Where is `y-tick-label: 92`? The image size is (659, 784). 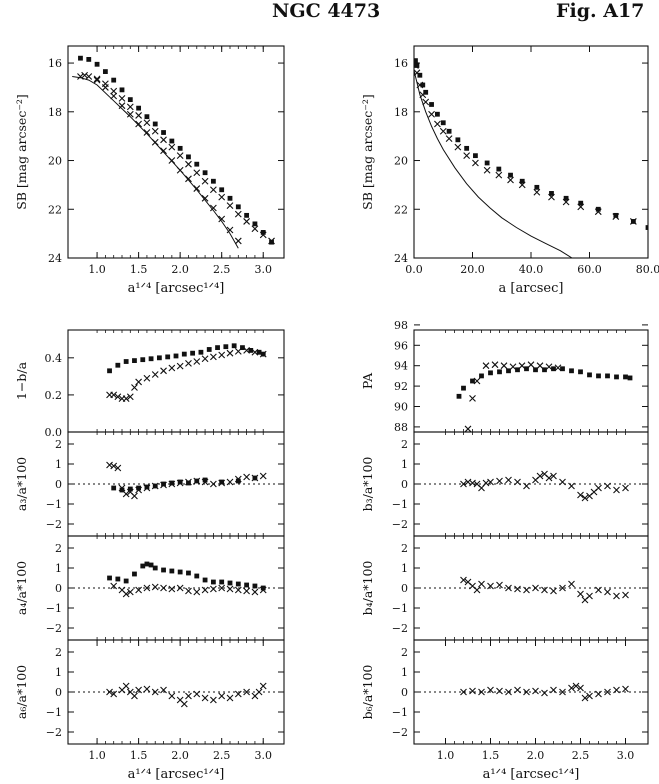
y-tick-label: 92 is located at coordinates (401, 386).